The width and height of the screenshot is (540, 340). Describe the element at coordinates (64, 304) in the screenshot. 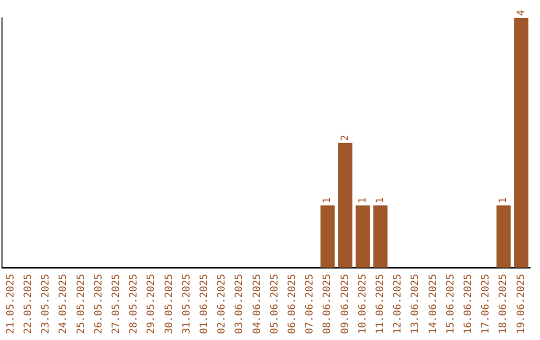

I see `x-tick-label: 24.05.2025` at that location.